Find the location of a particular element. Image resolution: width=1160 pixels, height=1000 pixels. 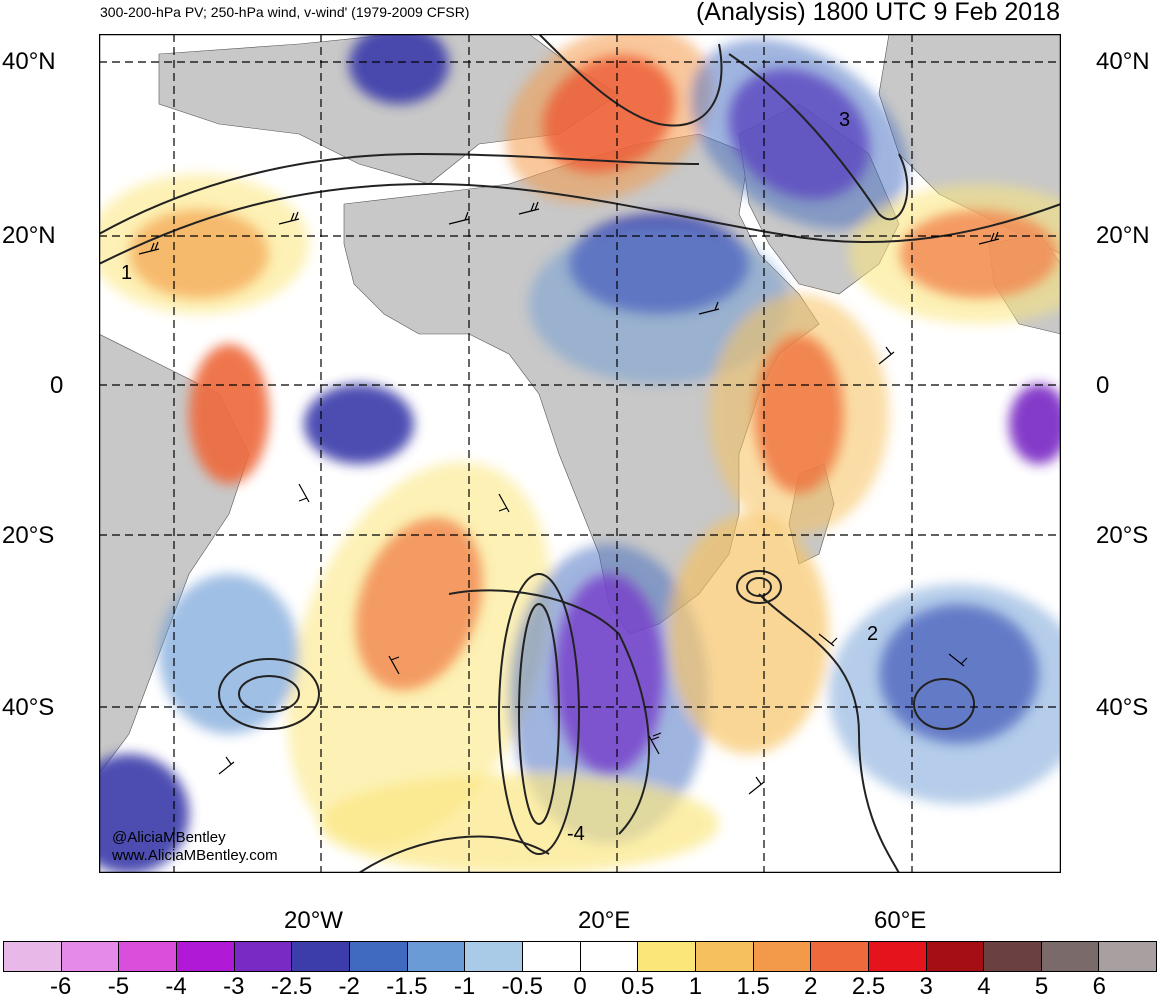

colorbar-label: -5 is located at coordinates (118, 986).